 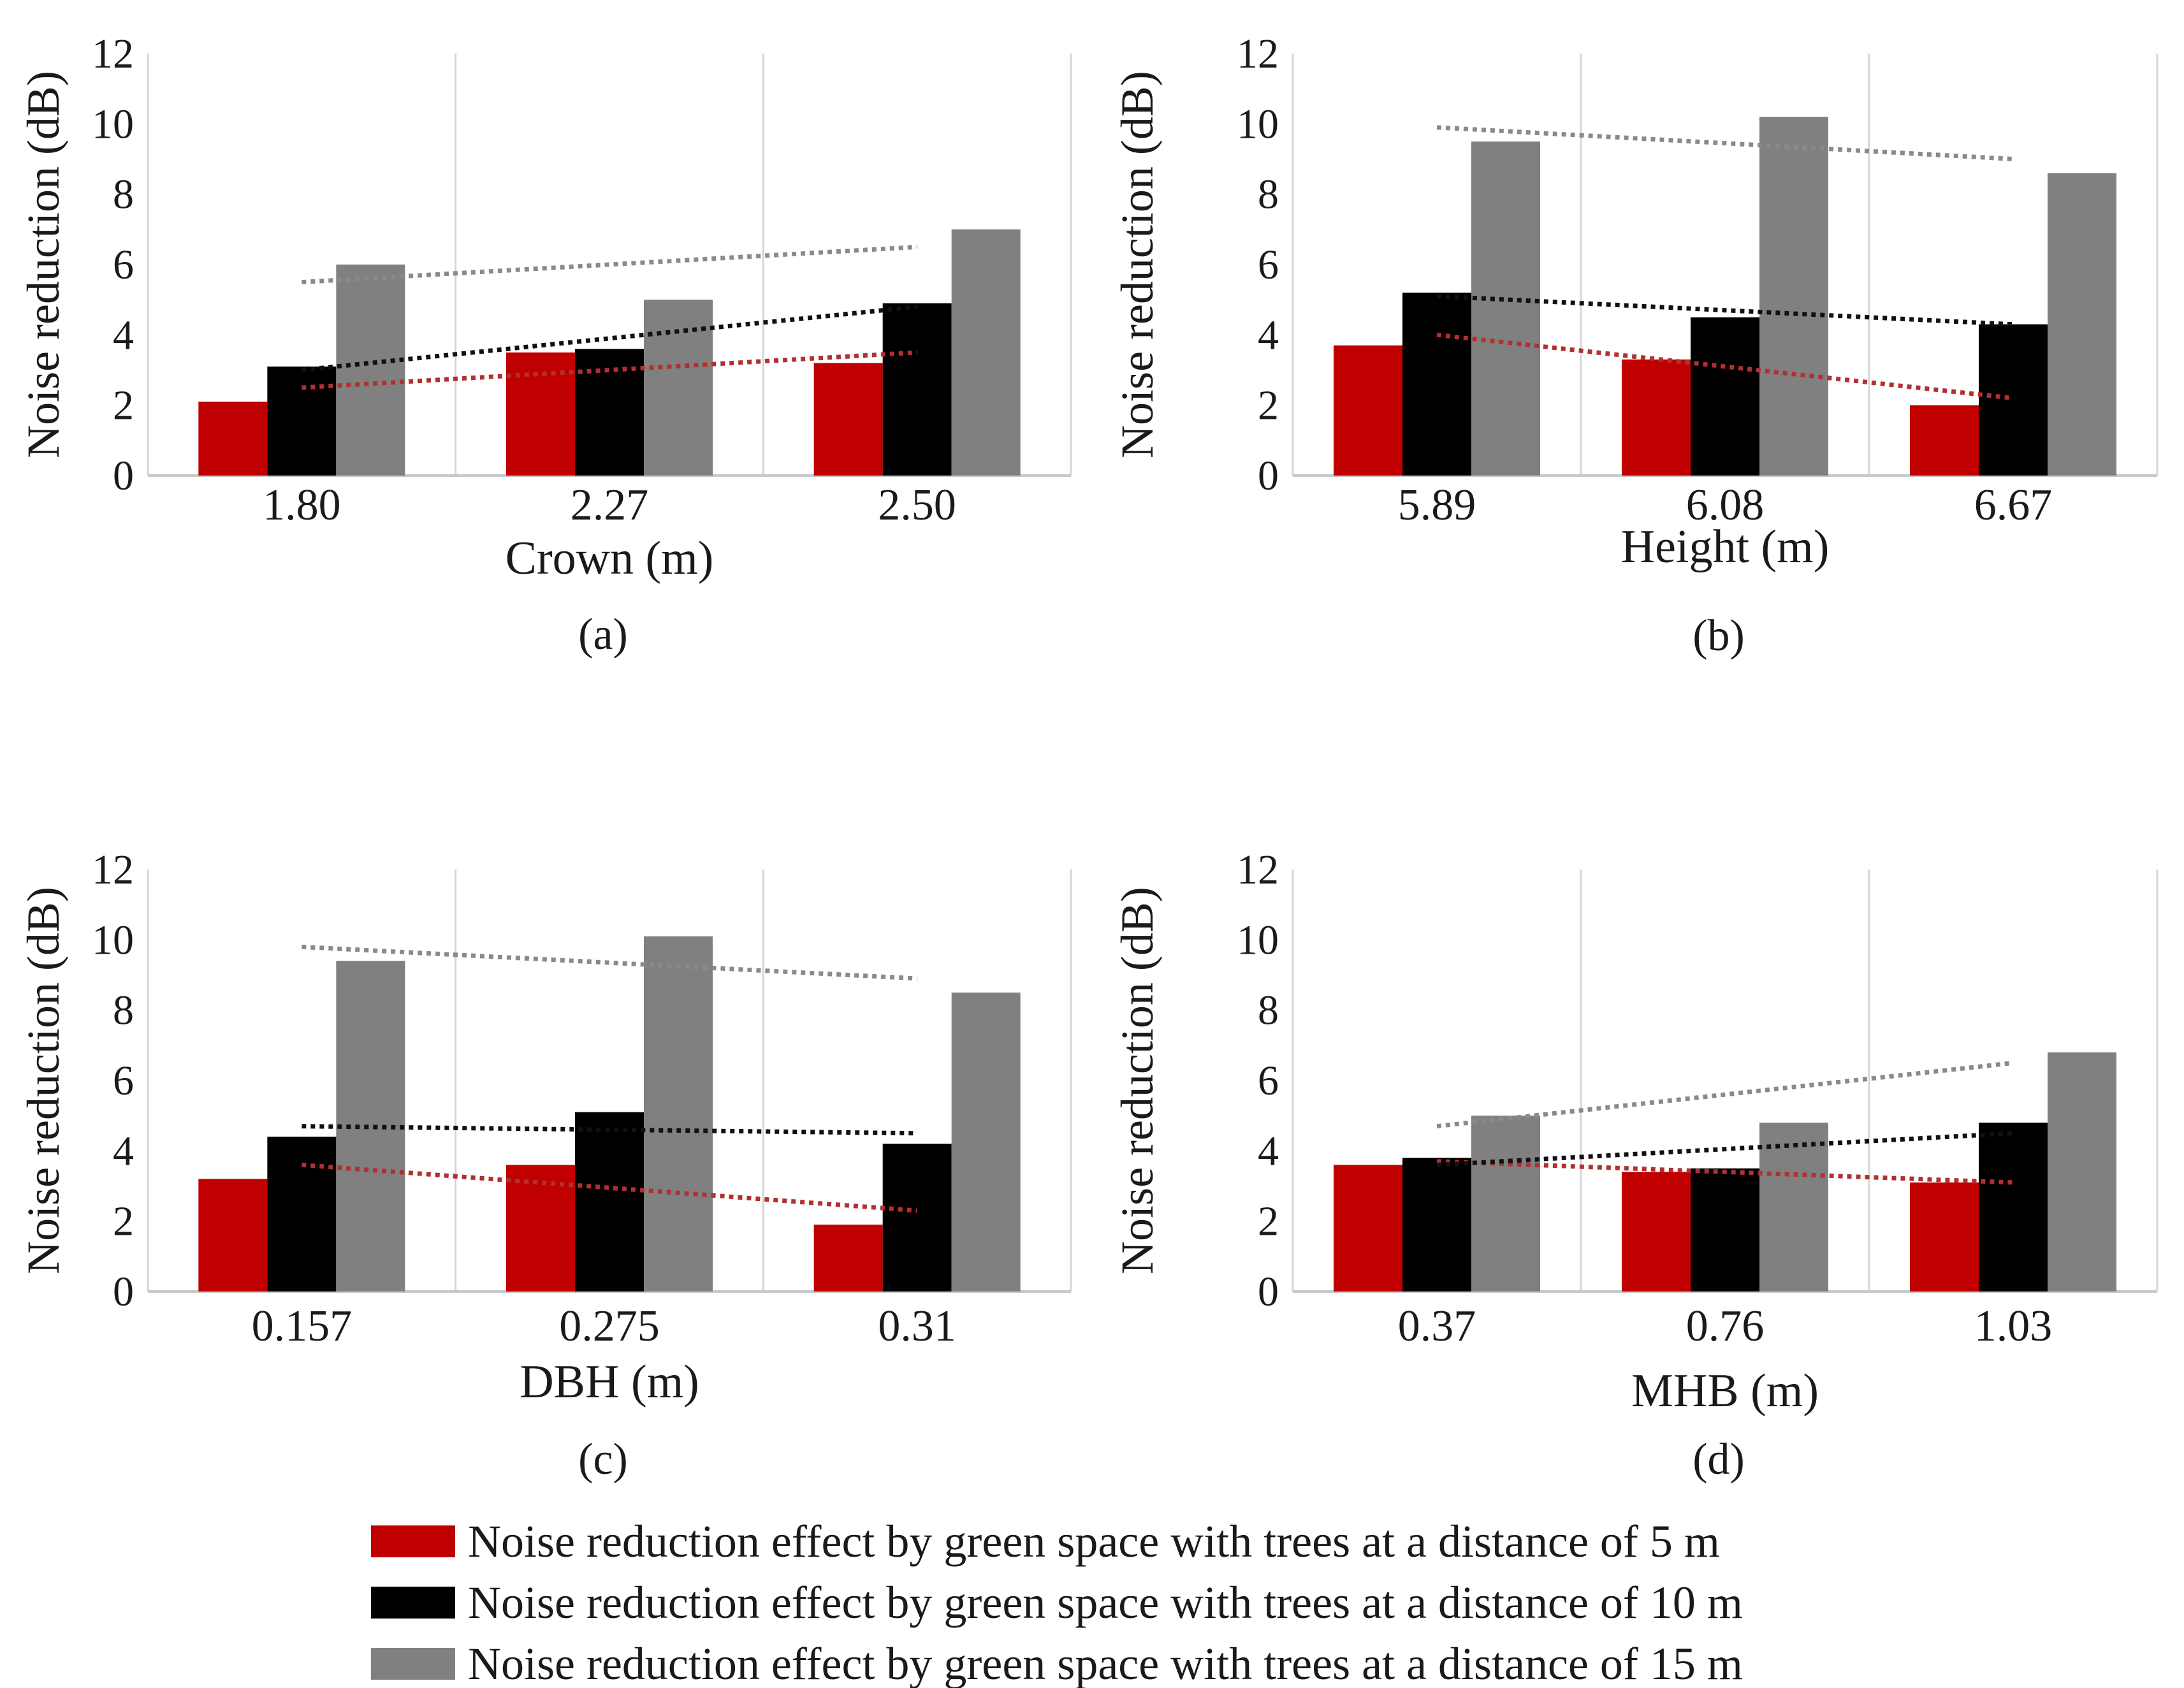 I want to click on panel-label: (a), so click(x=603, y=634).